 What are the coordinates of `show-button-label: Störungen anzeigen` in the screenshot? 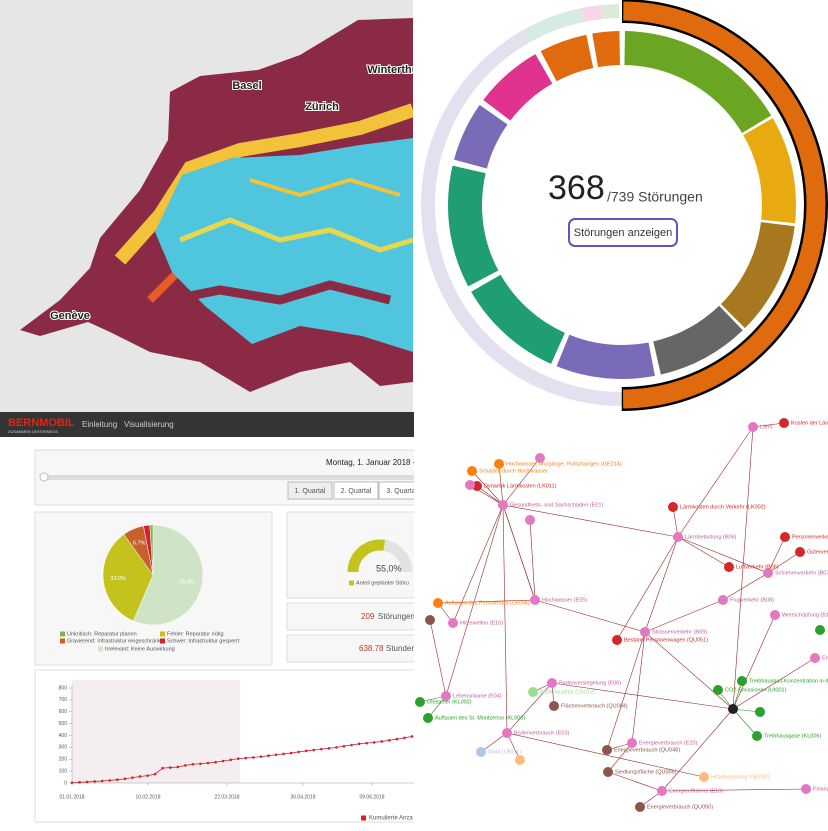 It's located at (623, 233).